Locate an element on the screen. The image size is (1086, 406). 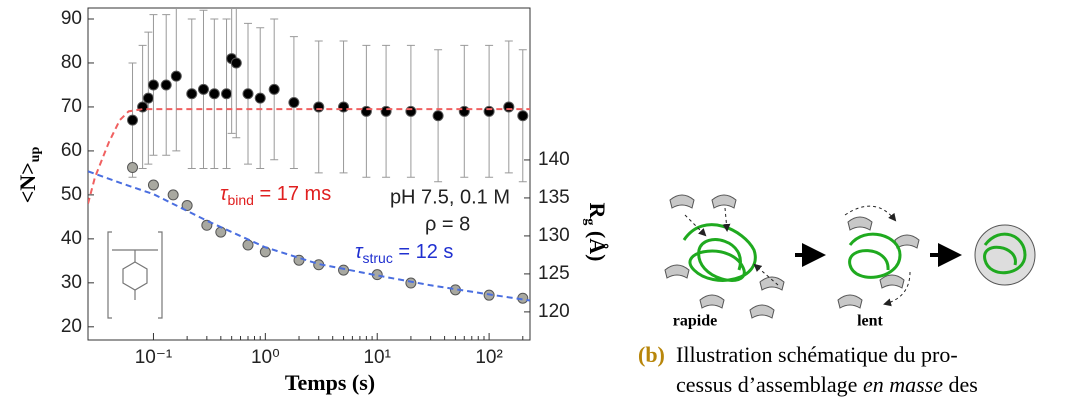
annotation-rest: = 17 ms is located at coordinates (292, 194).